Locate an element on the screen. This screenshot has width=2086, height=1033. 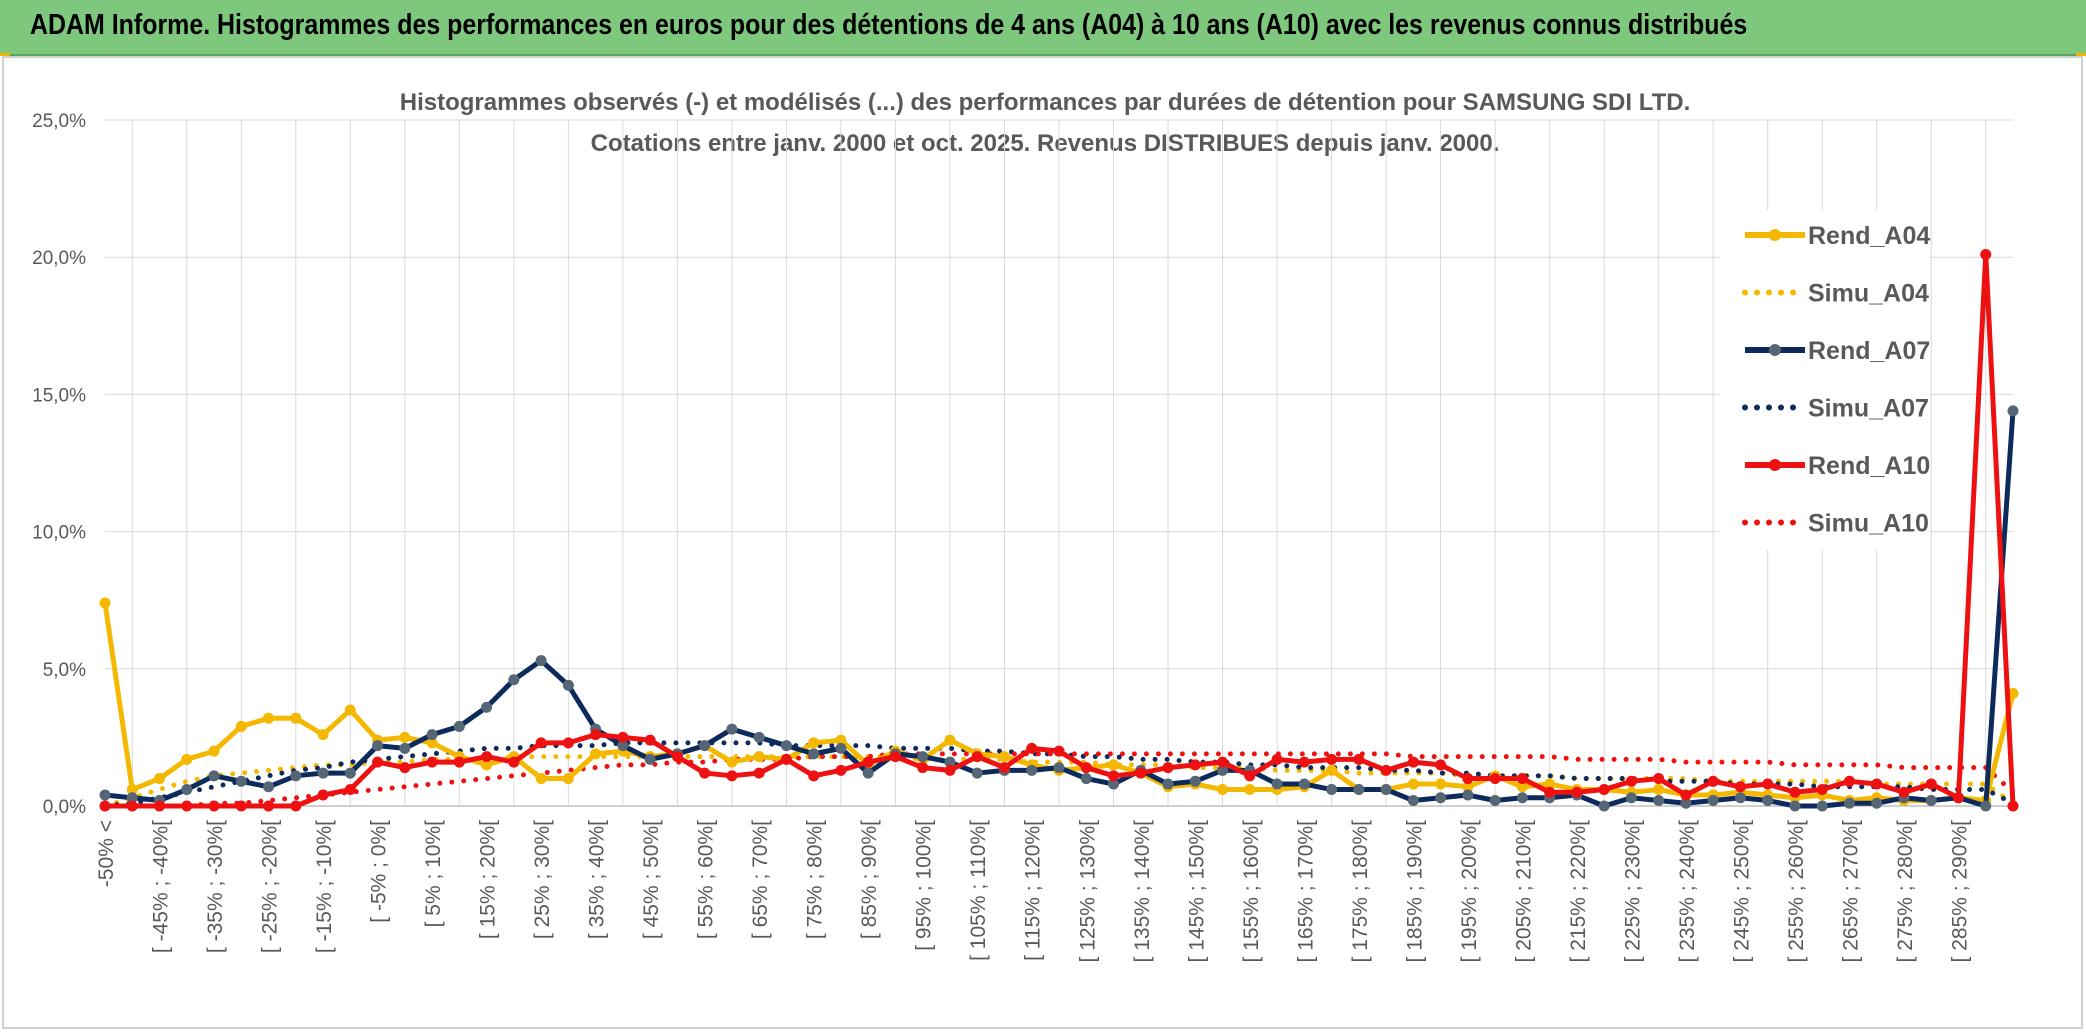
x-tick-label: [ 135% ; 140%[ is located at coordinates (1142, 891).